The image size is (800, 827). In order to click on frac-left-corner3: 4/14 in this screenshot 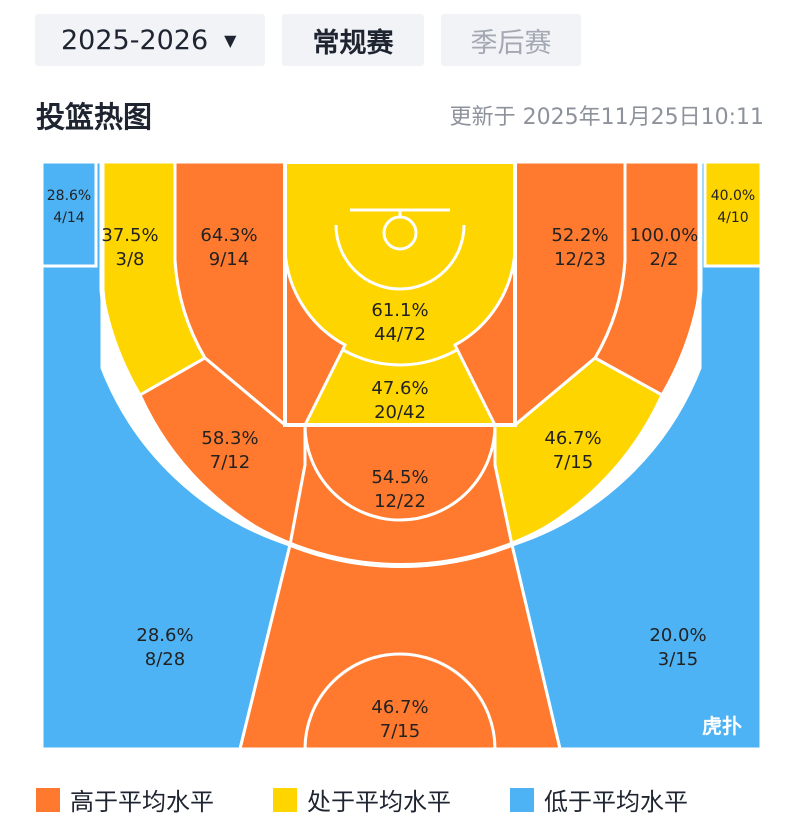, I will do `click(69, 218)`.